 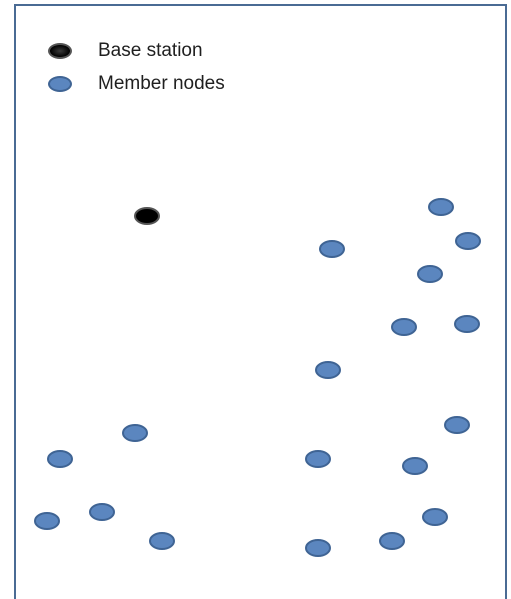 What do you see at coordinates (60, 51) in the screenshot?
I see `base-station-legend-icon` at bounding box center [60, 51].